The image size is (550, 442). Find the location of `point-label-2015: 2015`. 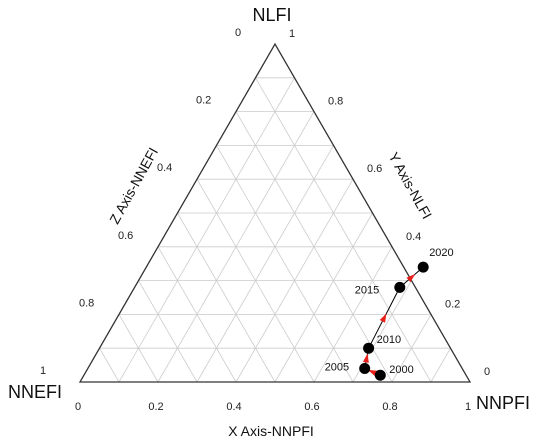

point-label-2015: 2015 is located at coordinates (367, 290).